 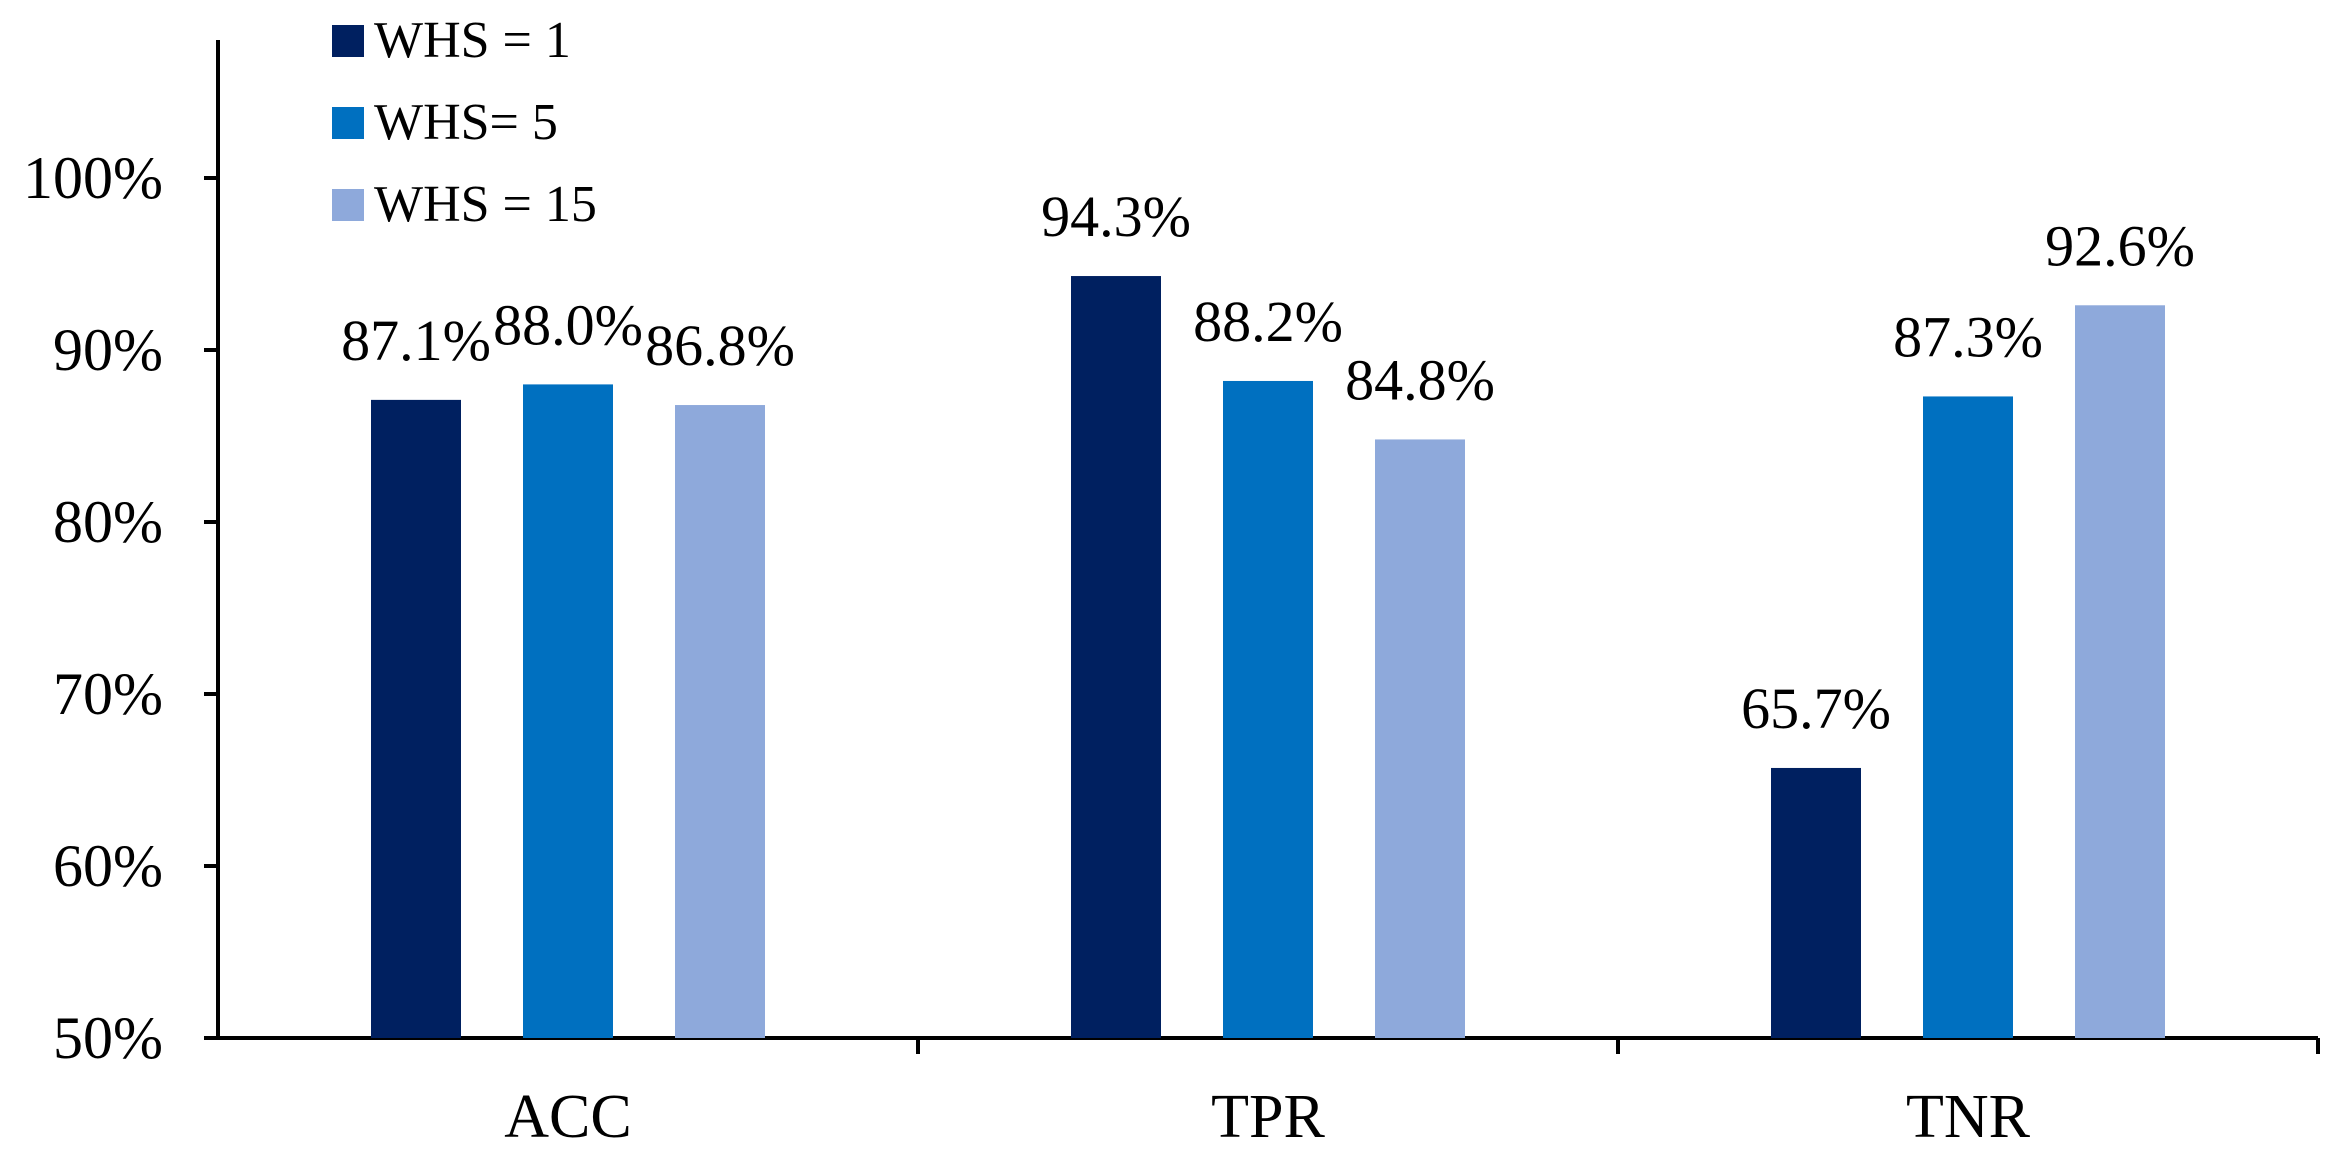 I want to click on y-axis: 50% 60% 70% 80% 90% 100%, so click(x=121, y=555).